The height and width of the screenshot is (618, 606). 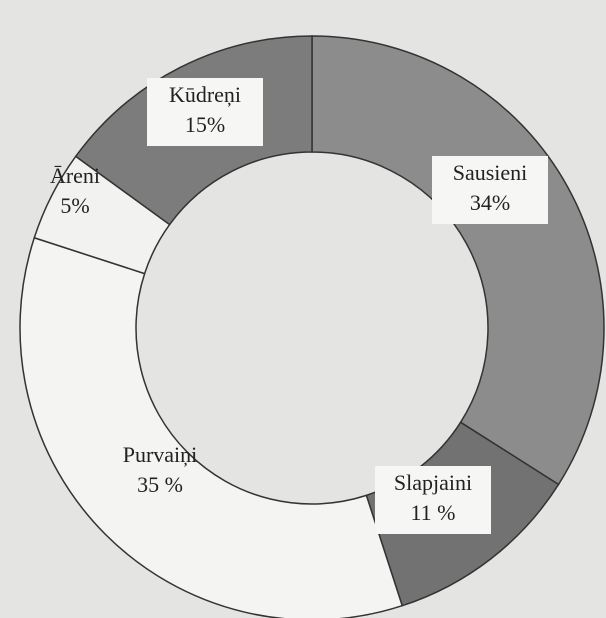 What do you see at coordinates (160, 454) in the screenshot?
I see `category-label: Purvaiņi` at bounding box center [160, 454].